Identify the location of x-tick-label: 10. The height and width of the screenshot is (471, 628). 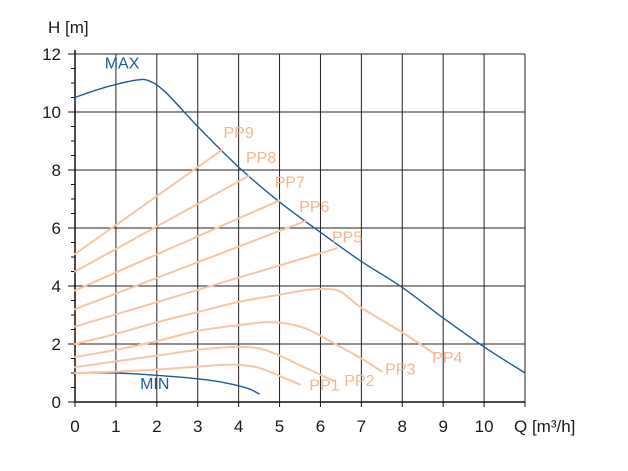
(484, 426).